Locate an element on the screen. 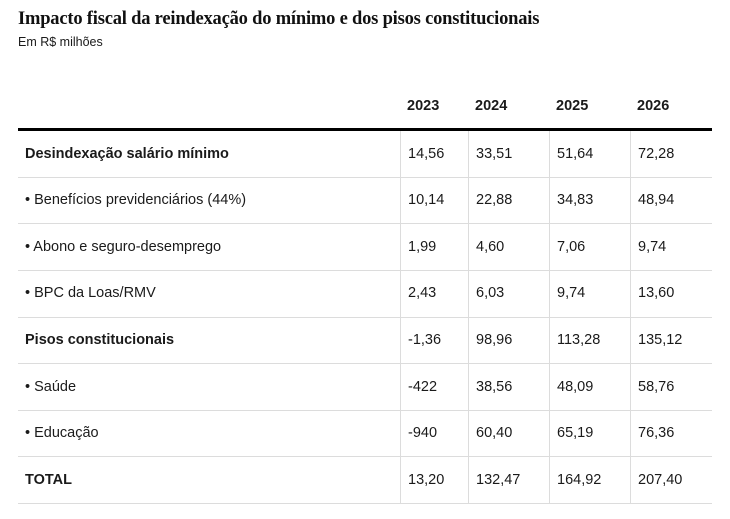 Image resolution: width=730 pixels, height=519 pixels. cell-value: 113,28 is located at coordinates (589, 340).